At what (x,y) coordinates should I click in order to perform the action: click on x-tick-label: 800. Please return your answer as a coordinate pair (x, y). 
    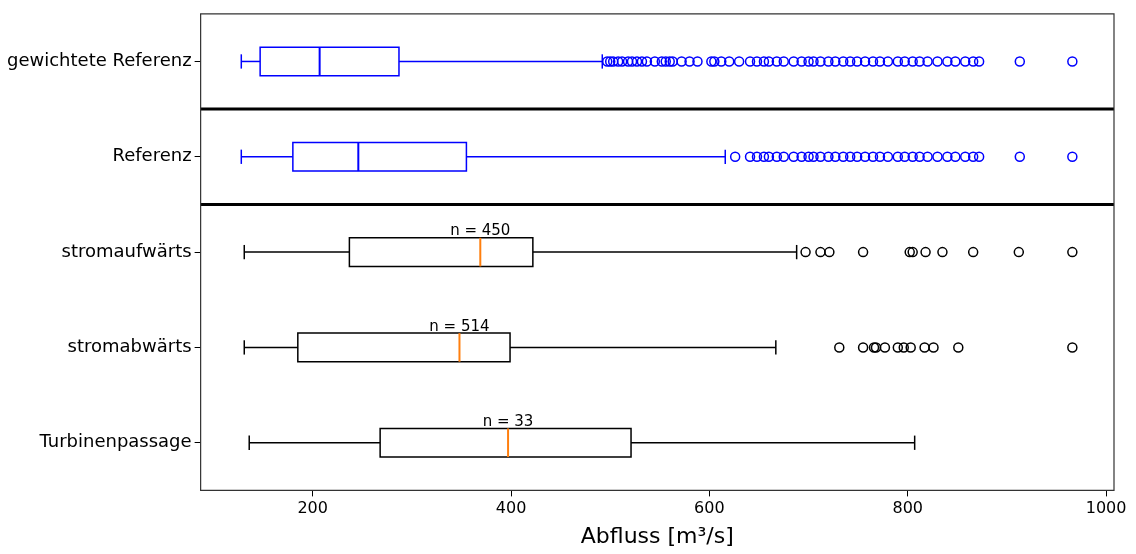
    Looking at the image, I should click on (907, 508).